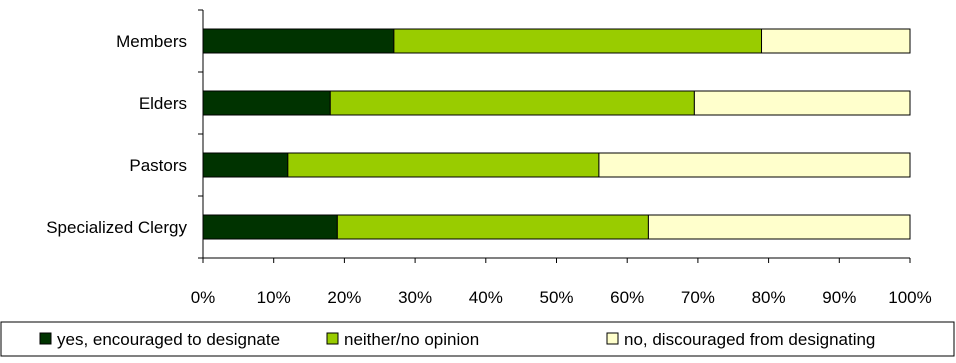  I want to click on legend-label: neither/no opinion, so click(411, 339).